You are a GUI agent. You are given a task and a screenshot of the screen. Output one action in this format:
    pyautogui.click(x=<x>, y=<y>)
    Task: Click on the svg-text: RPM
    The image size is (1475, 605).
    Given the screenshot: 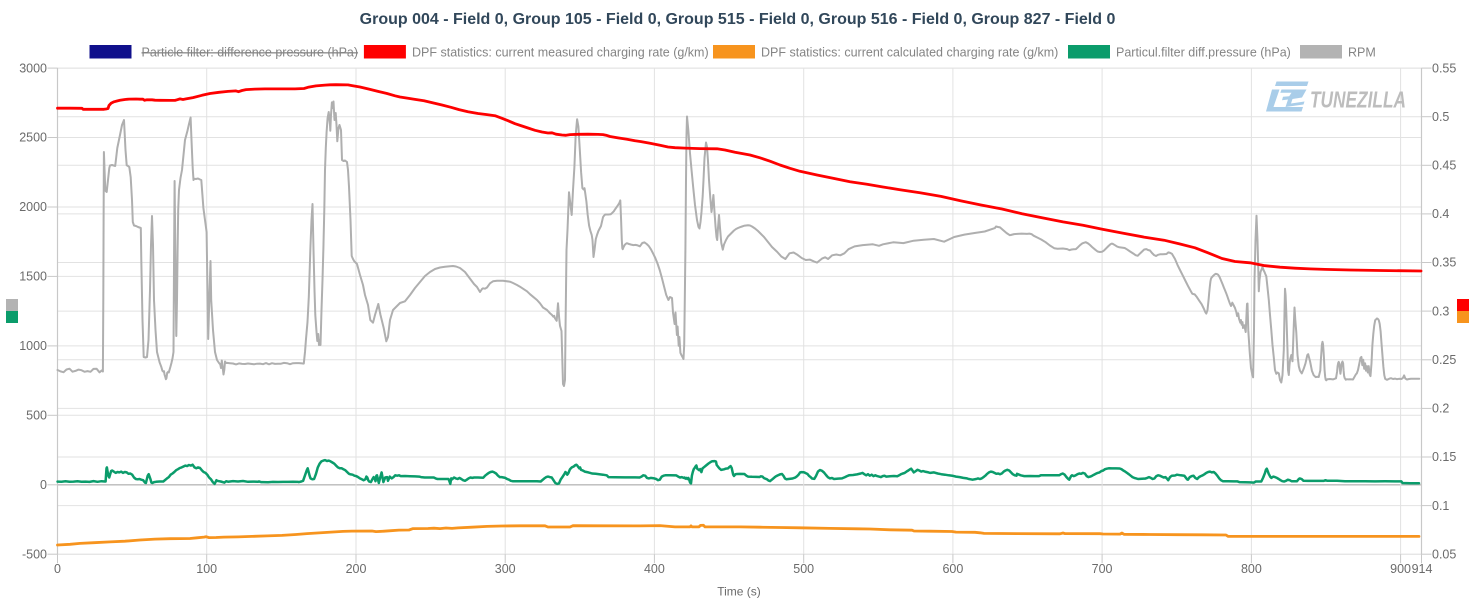 What is the action you would take?
    pyautogui.click(x=1362, y=53)
    